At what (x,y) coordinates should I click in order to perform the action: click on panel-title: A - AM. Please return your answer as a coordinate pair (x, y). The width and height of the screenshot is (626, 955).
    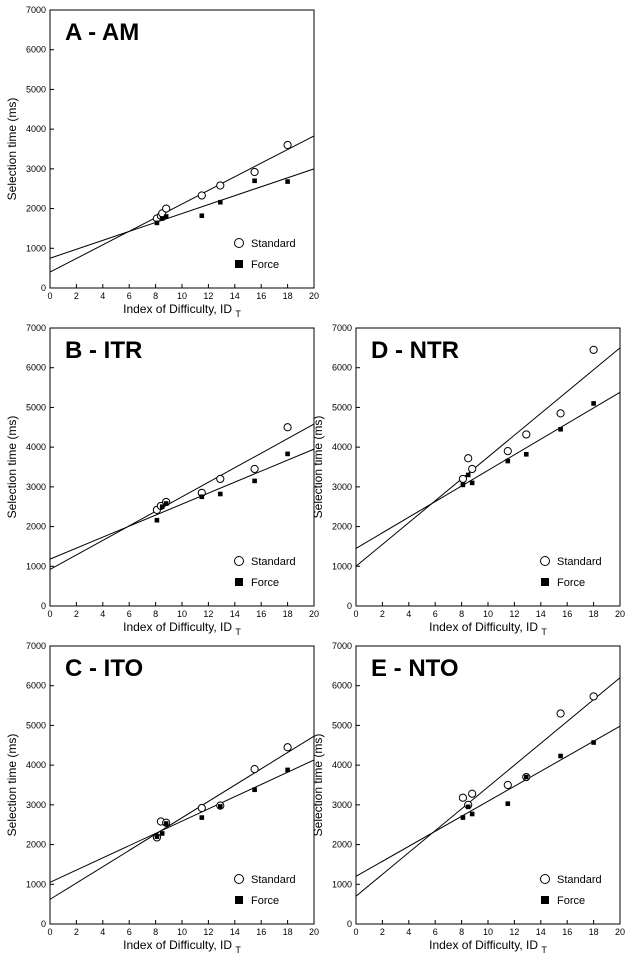
    Looking at the image, I should click on (102, 32).